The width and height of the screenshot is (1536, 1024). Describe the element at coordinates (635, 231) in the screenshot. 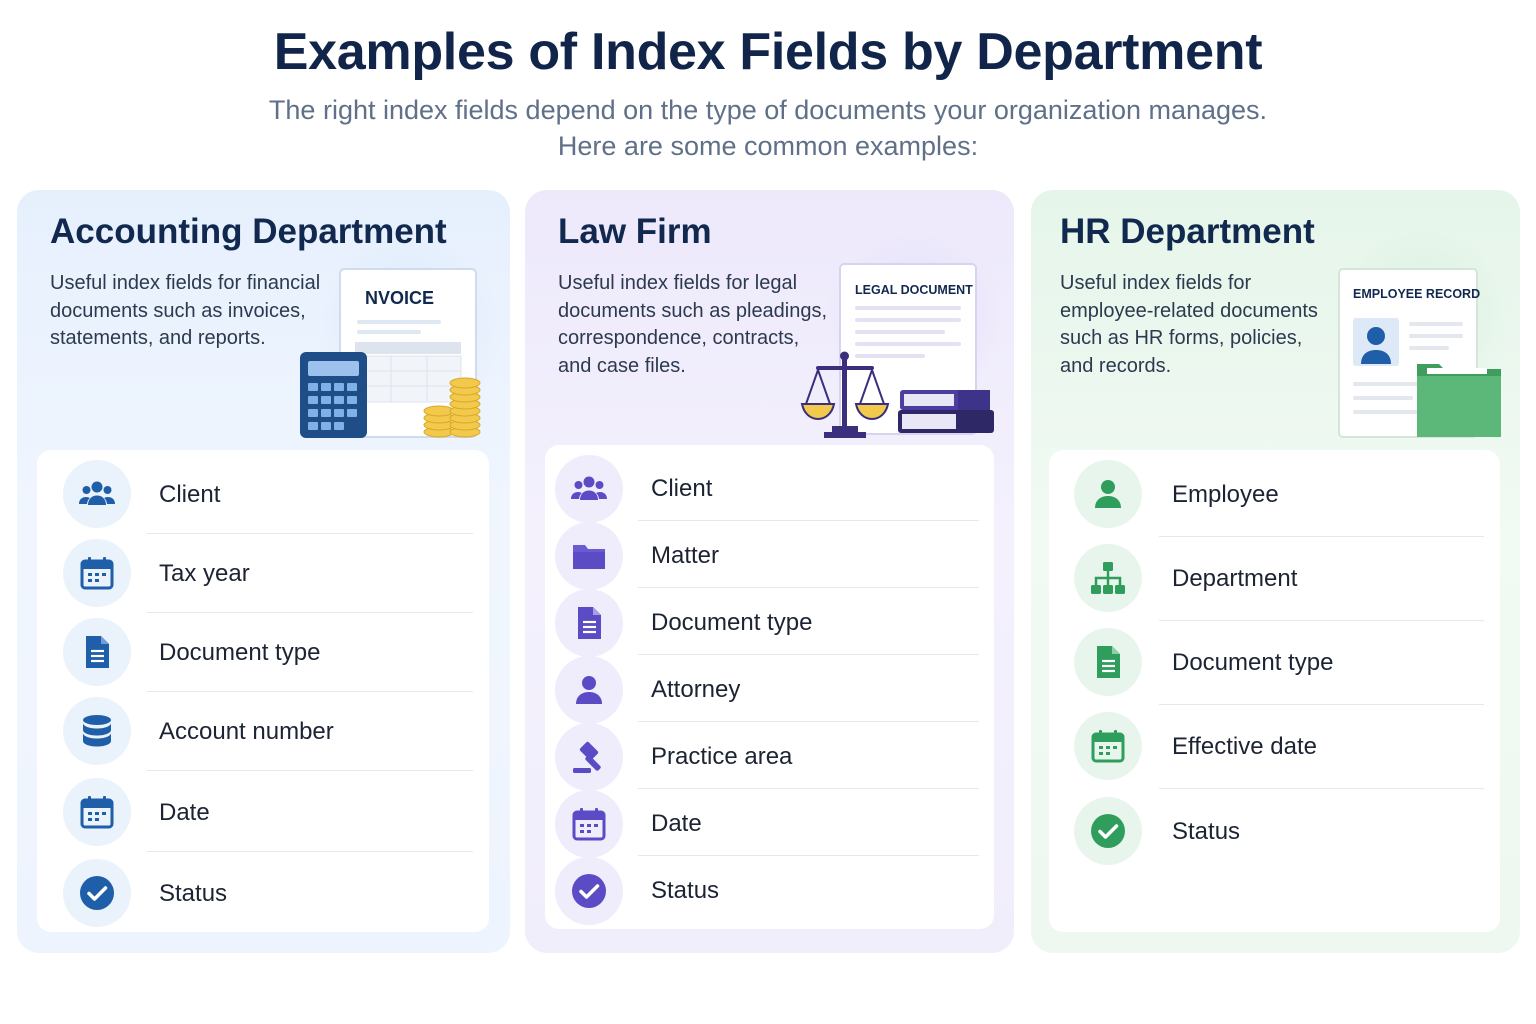

I see `card-title: Law Firm` at that location.